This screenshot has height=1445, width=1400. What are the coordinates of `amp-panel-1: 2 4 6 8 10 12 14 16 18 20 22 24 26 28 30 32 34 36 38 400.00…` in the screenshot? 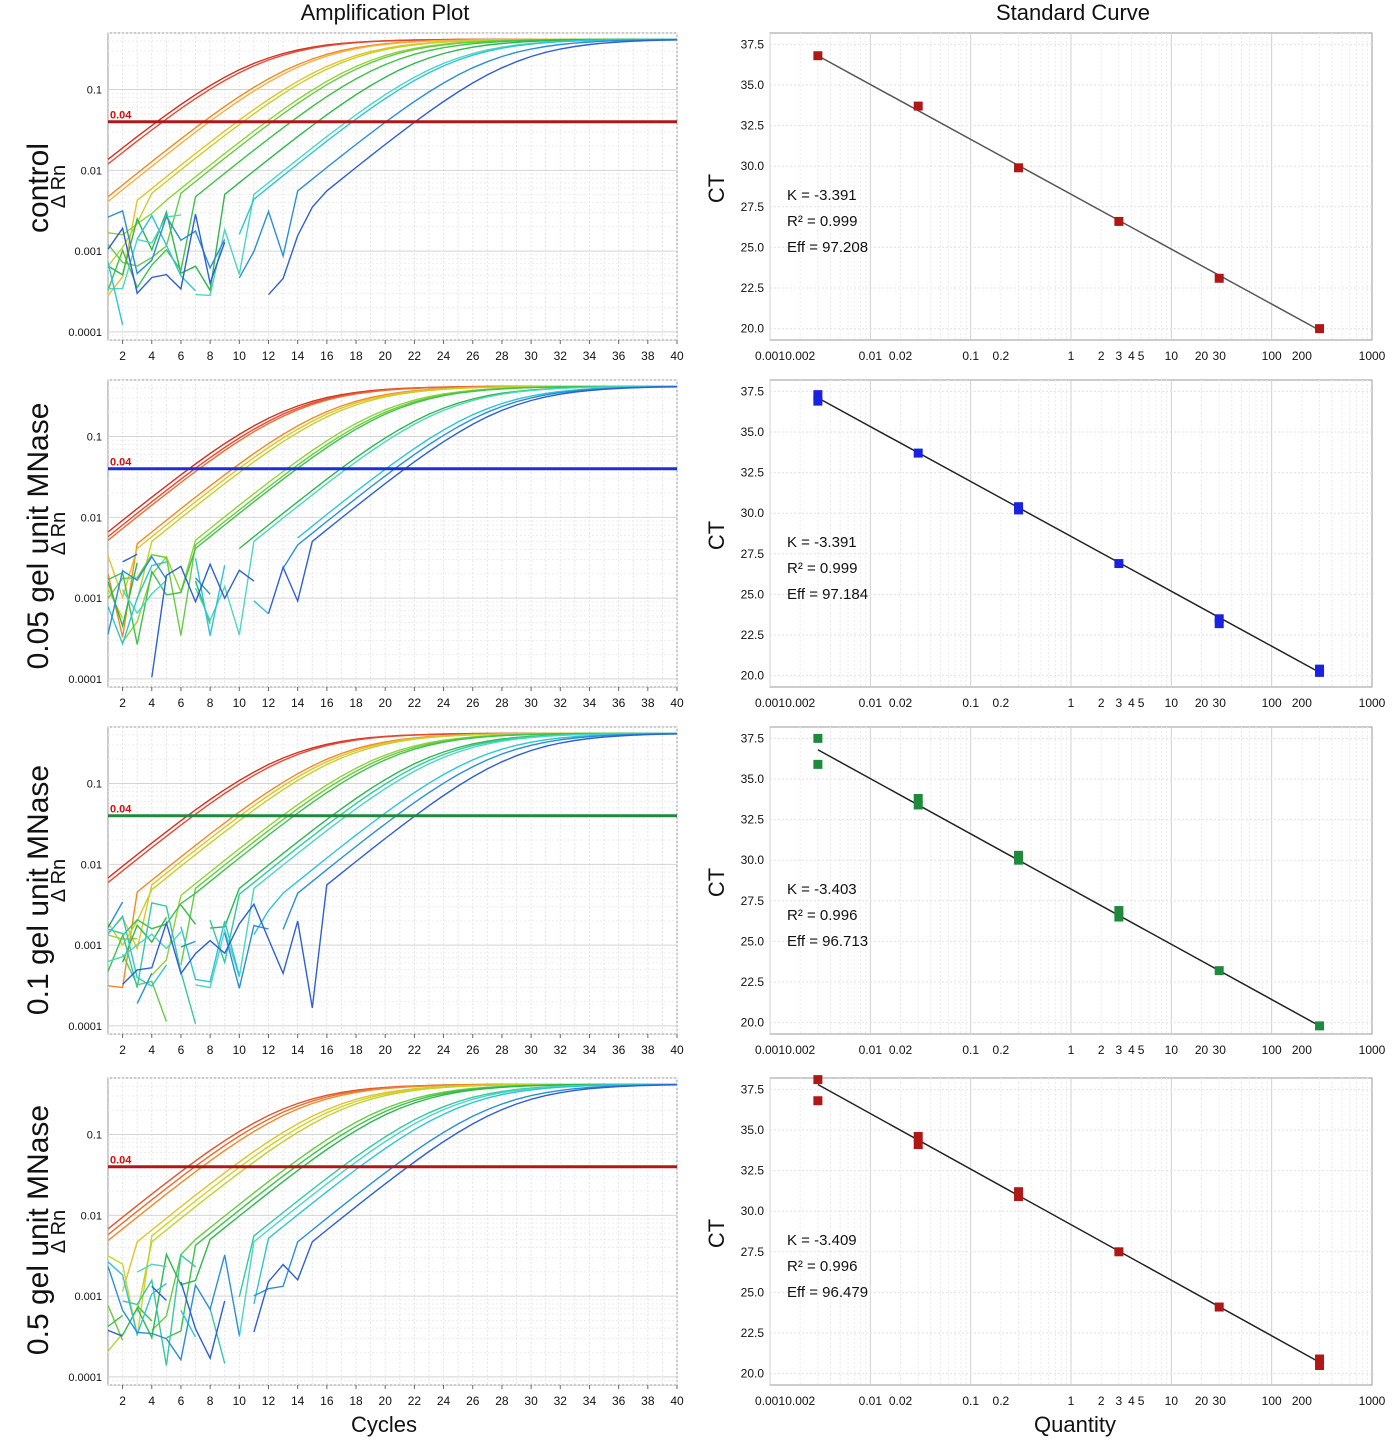 It's located at (366, 544).